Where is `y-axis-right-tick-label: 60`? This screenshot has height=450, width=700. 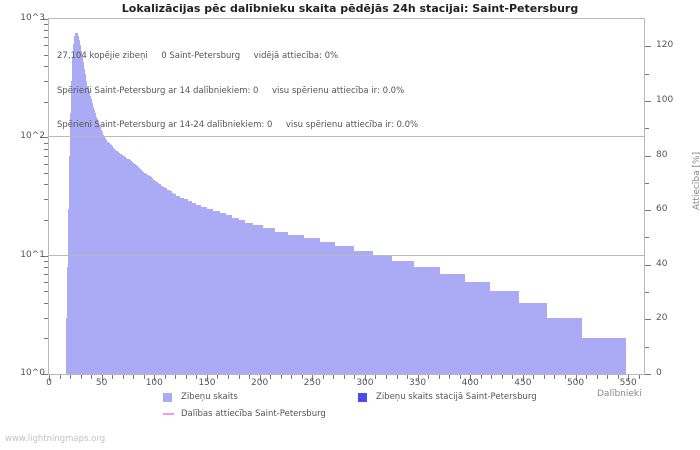 y-axis-right-tick-label: 60 is located at coordinates (662, 209).